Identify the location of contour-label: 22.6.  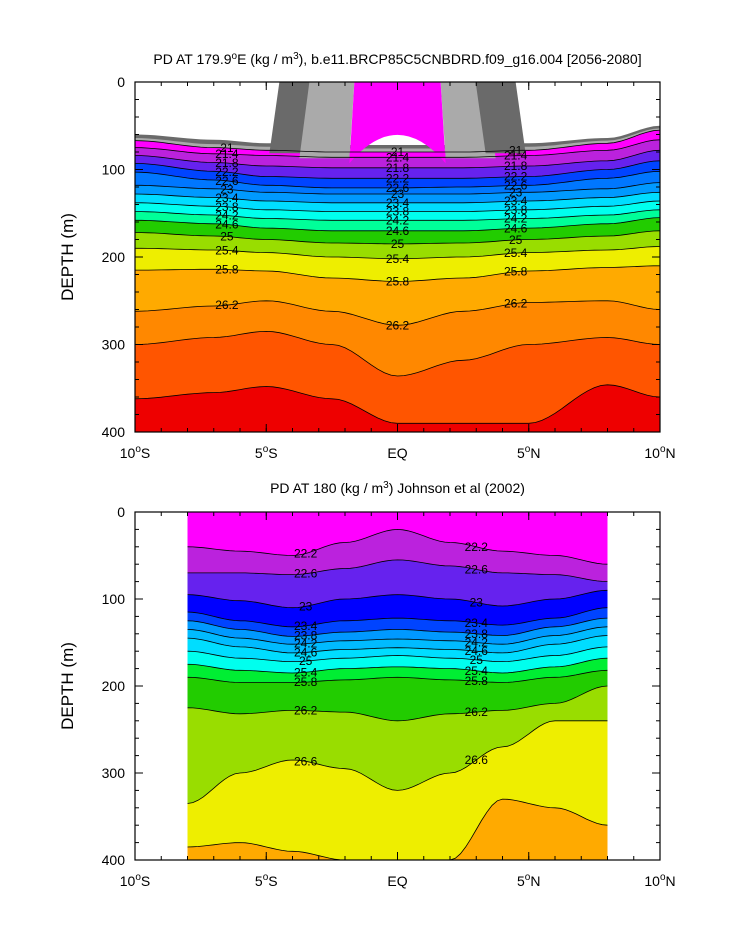
(306, 574).